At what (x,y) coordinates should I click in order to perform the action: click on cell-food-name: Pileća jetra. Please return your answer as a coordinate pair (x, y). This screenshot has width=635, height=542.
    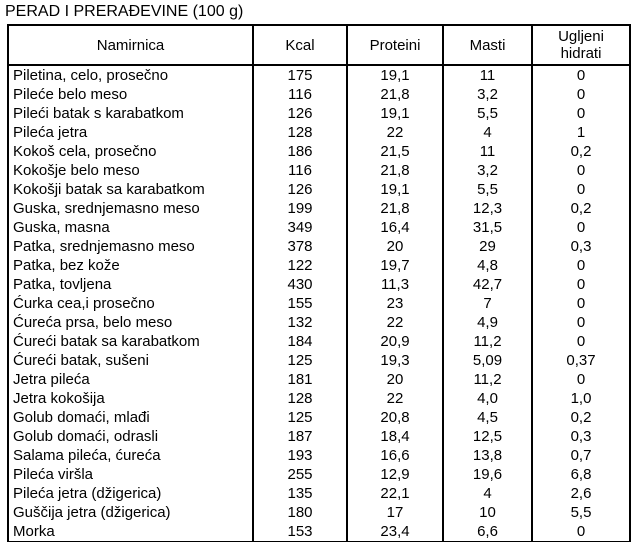
    Looking at the image, I should click on (130, 132).